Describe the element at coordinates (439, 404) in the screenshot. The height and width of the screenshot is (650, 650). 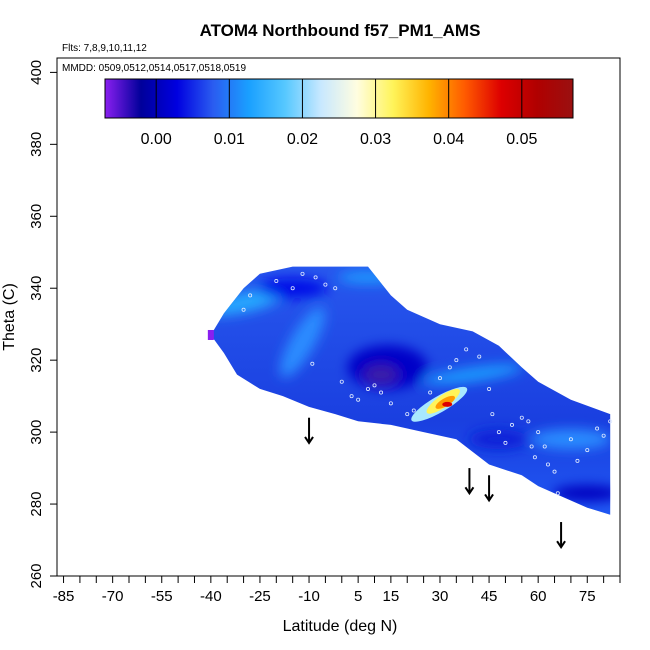
I see `field-hotspot` at that location.